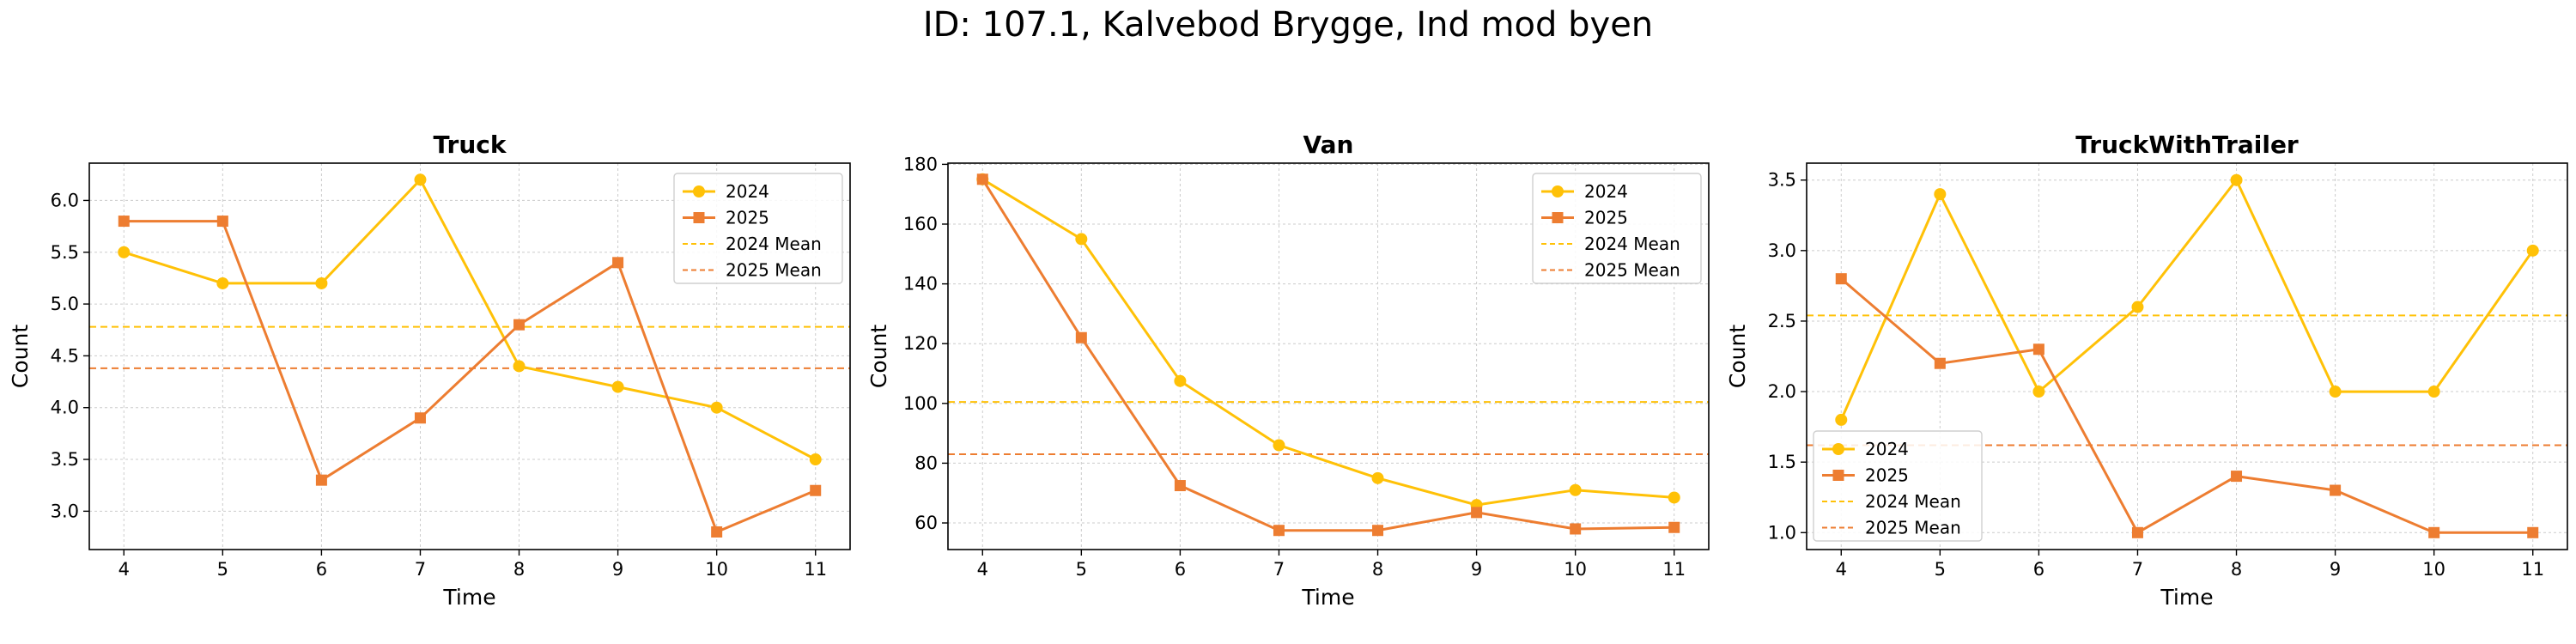  Describe the element at coordinates (65, 200) in the screenshot. I see `y-tick-label: 6.0` at that location.